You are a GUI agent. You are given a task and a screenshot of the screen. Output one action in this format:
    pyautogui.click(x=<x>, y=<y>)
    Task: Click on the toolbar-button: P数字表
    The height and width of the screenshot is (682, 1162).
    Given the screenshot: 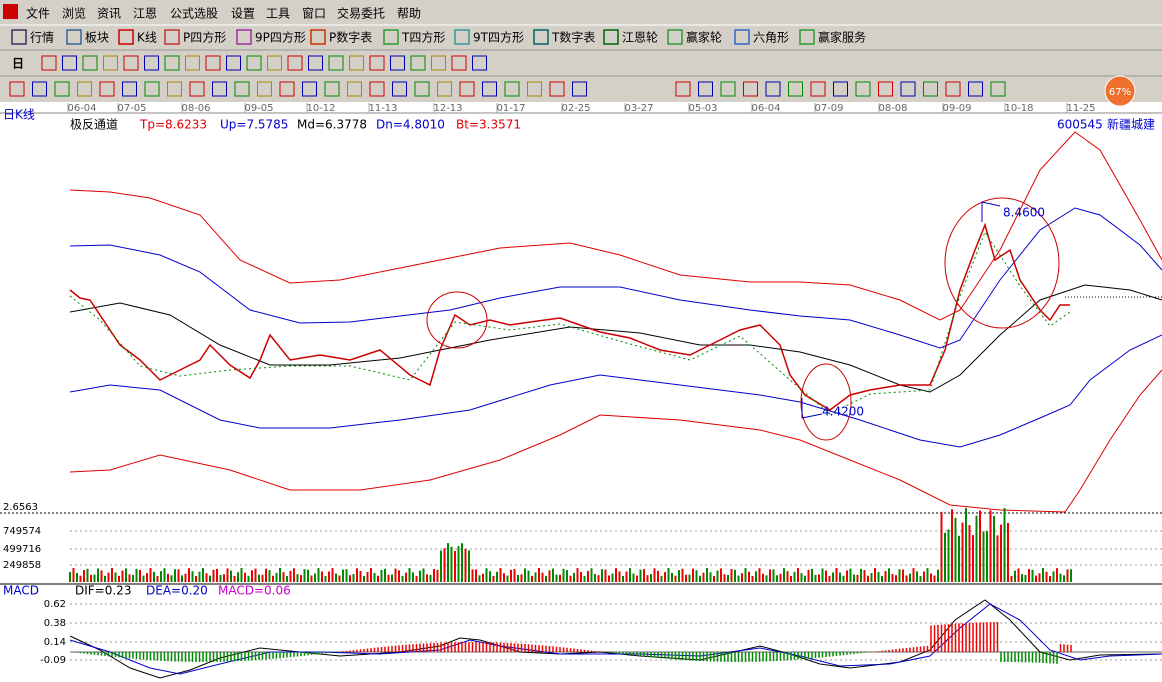 What is the action you would take?
    pyautogui.click(x=350, y=37)
    